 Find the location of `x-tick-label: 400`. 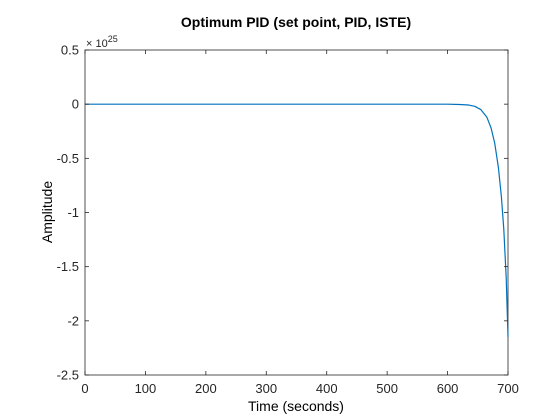

x-tick-label: 400 is located at coordinates (327, 388).